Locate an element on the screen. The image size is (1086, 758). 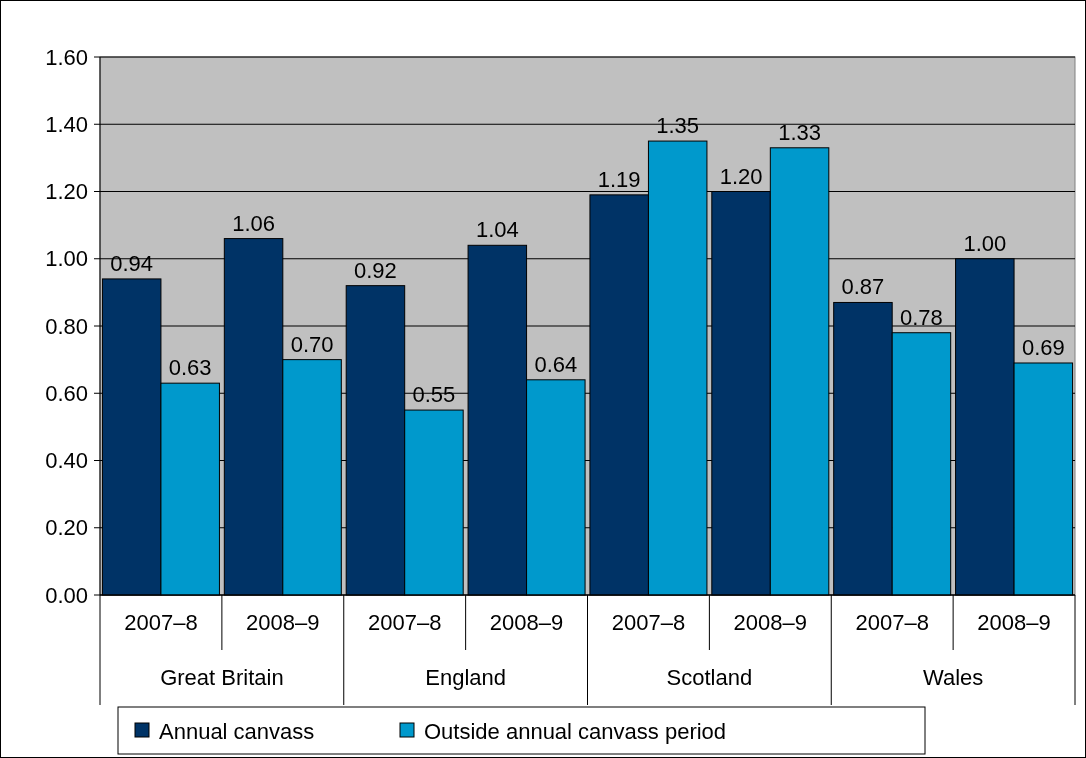
y-tick-label: 0.80 is located at coordinates (66, 326).